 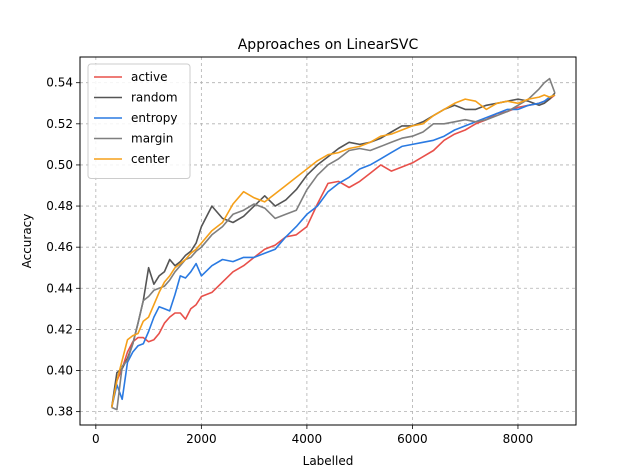 I want to click on legend-label-active: active, so click(x=149, y=77).